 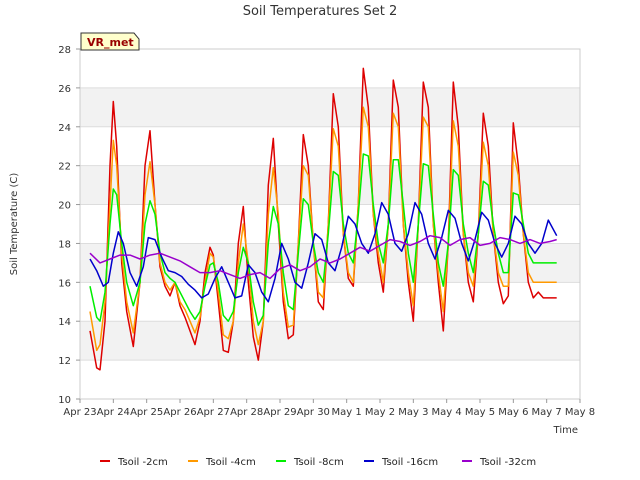 What do you see at coordinates (246, 412) in the screenshot?
I see `x-tick-label: Apr 28` at bounding box center [246, 412].